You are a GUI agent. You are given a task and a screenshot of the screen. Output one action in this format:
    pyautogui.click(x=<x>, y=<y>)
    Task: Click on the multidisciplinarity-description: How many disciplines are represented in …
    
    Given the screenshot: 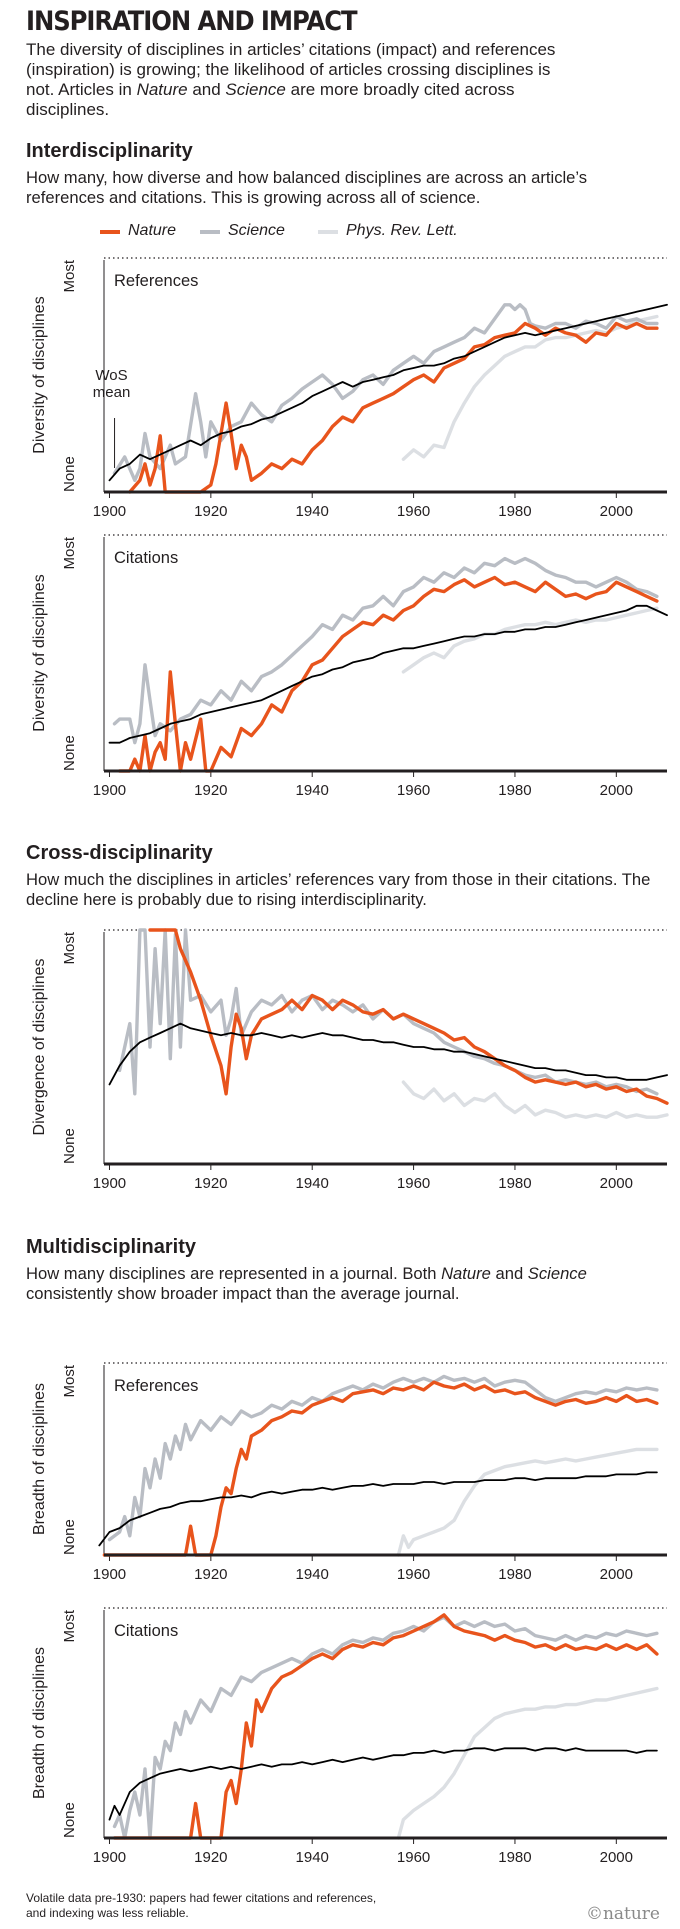 What is the action you would take?
    pyautogui.click(x=346, y=1284)
    